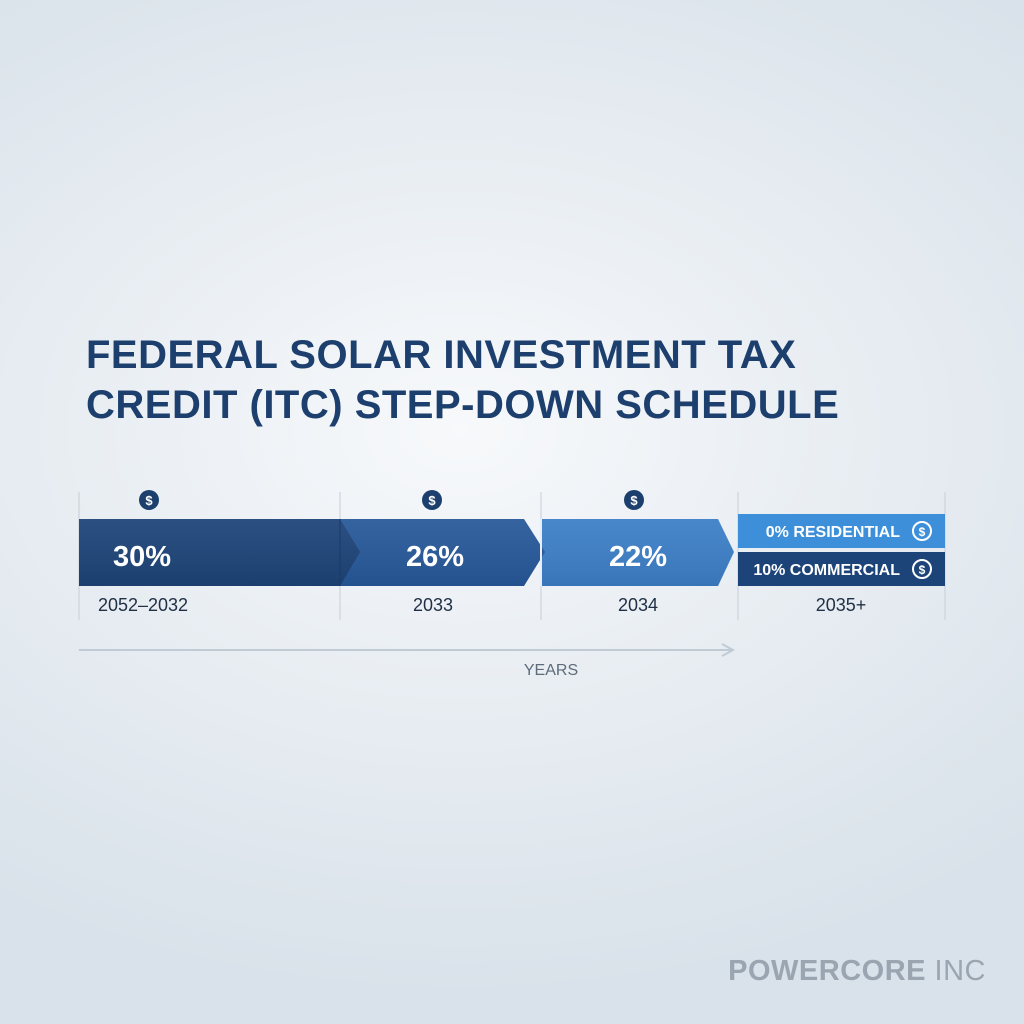 Image resolution: width=1024 pixels, height=1024 pixels. What do you see at coordinates (960, 971) in the screenshot?
I see `brand-suffix: INC` at bounding box center [960, 971].